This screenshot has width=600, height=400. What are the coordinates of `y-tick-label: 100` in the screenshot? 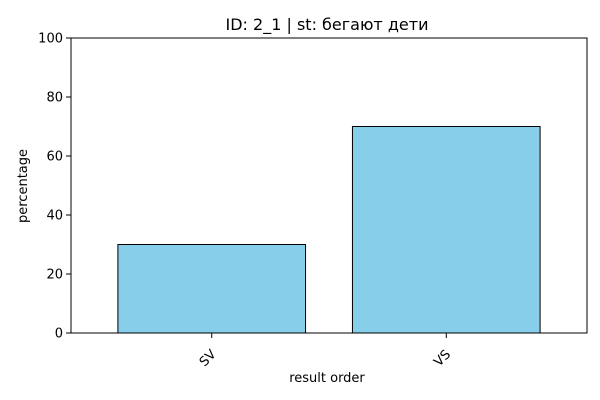 It's located at (50, 39).